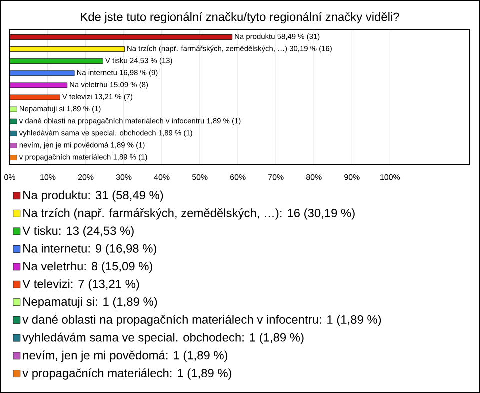  What do you see at coordinates (94, 196) in the screenshot?
I see `legend-label: Na produktu: 31 (58,49 %)` at bounding box center [94, 196].